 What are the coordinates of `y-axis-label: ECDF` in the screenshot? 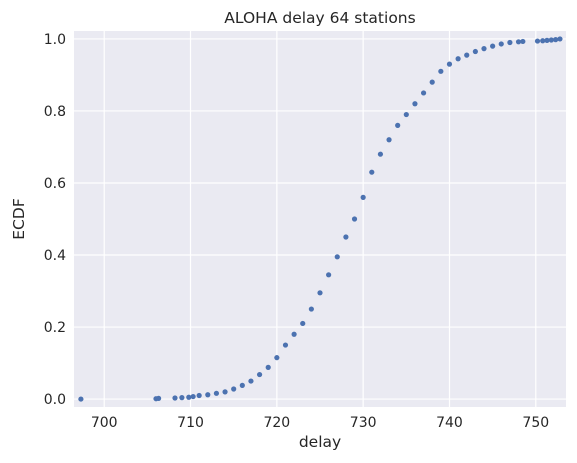 It's located at (19, 219).